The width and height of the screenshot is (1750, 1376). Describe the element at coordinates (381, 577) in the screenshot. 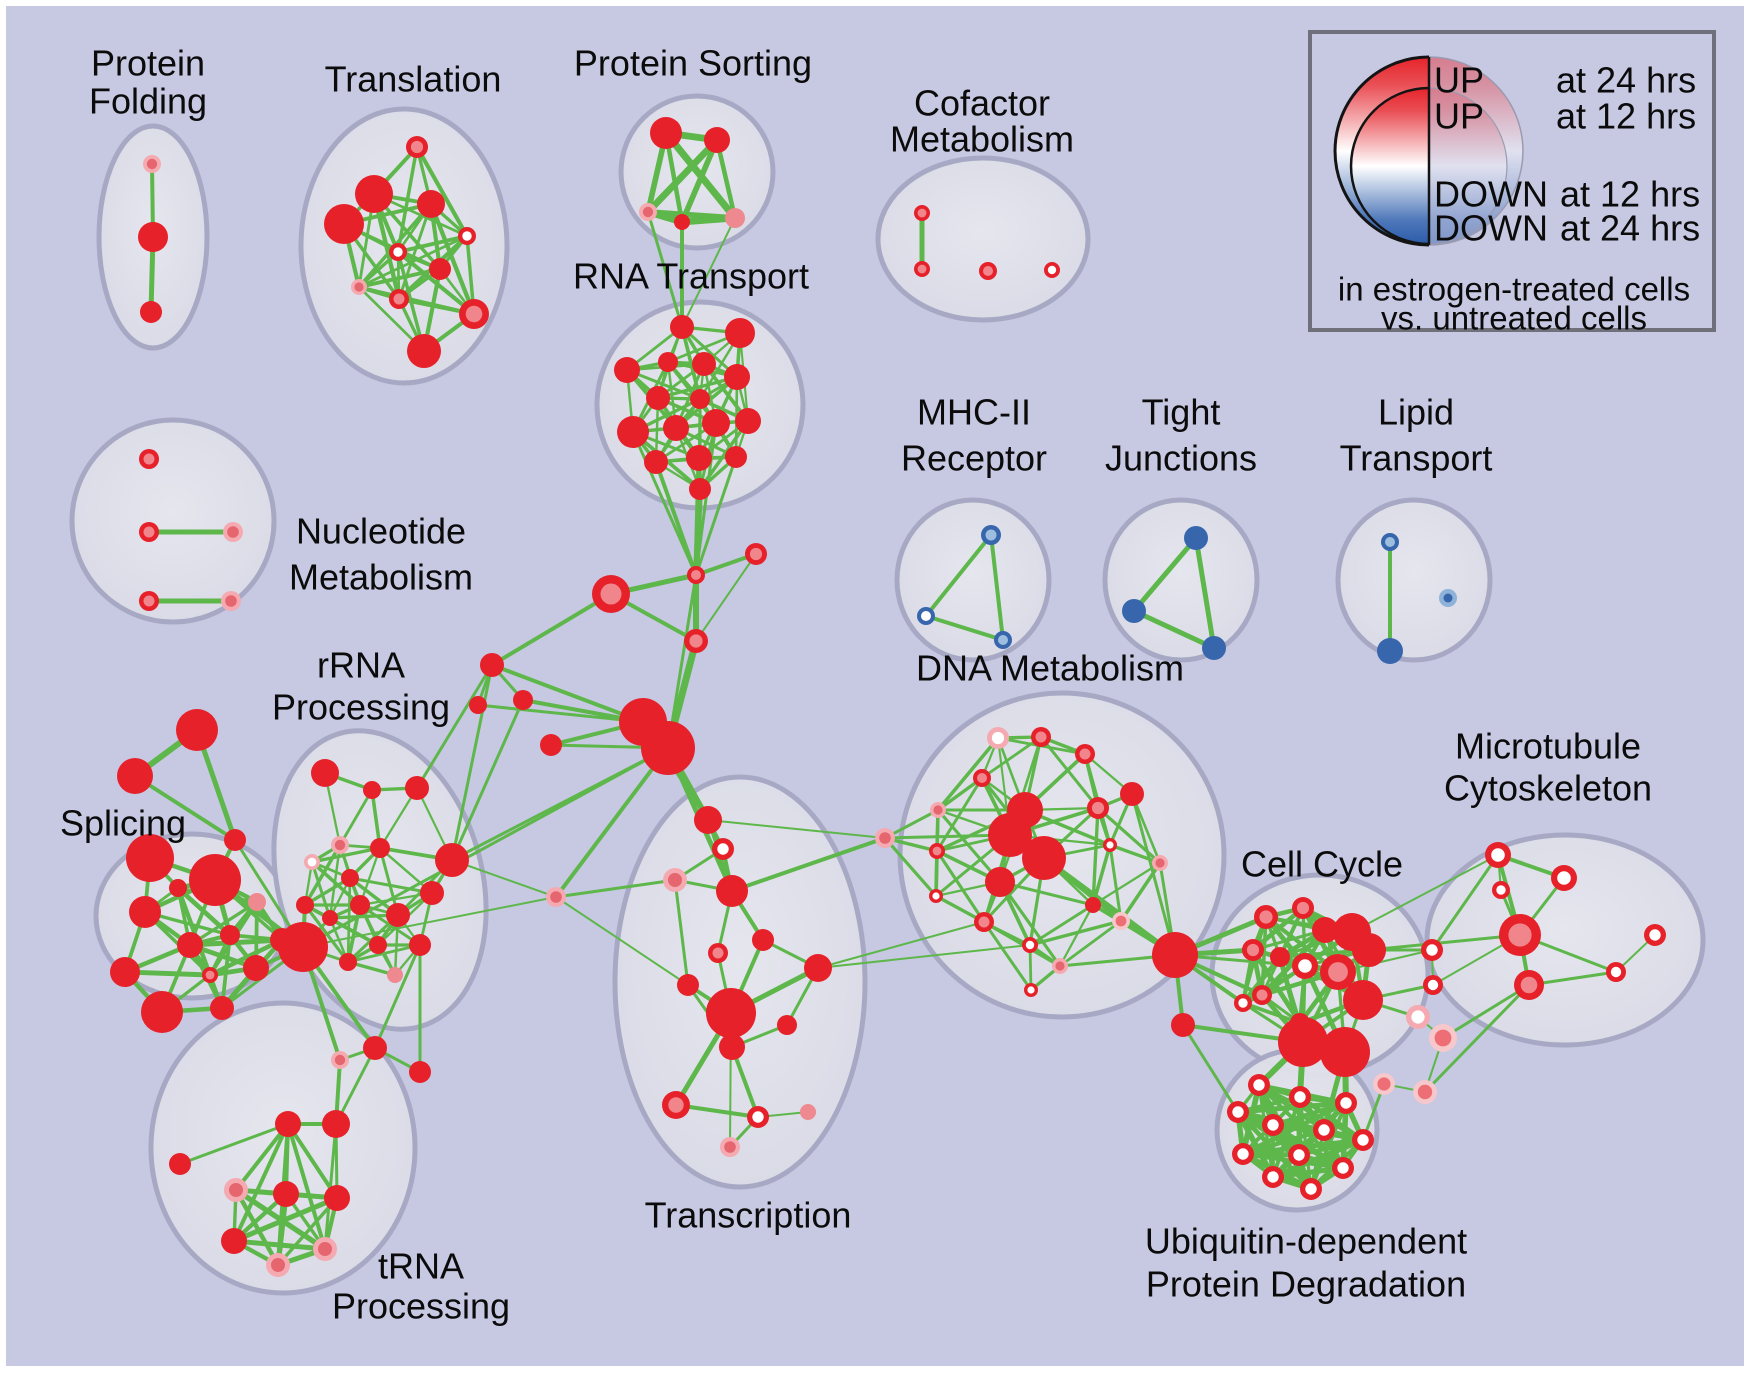

I see `cluster-label-nucleotide-metabolism: Metabolism` at that location.